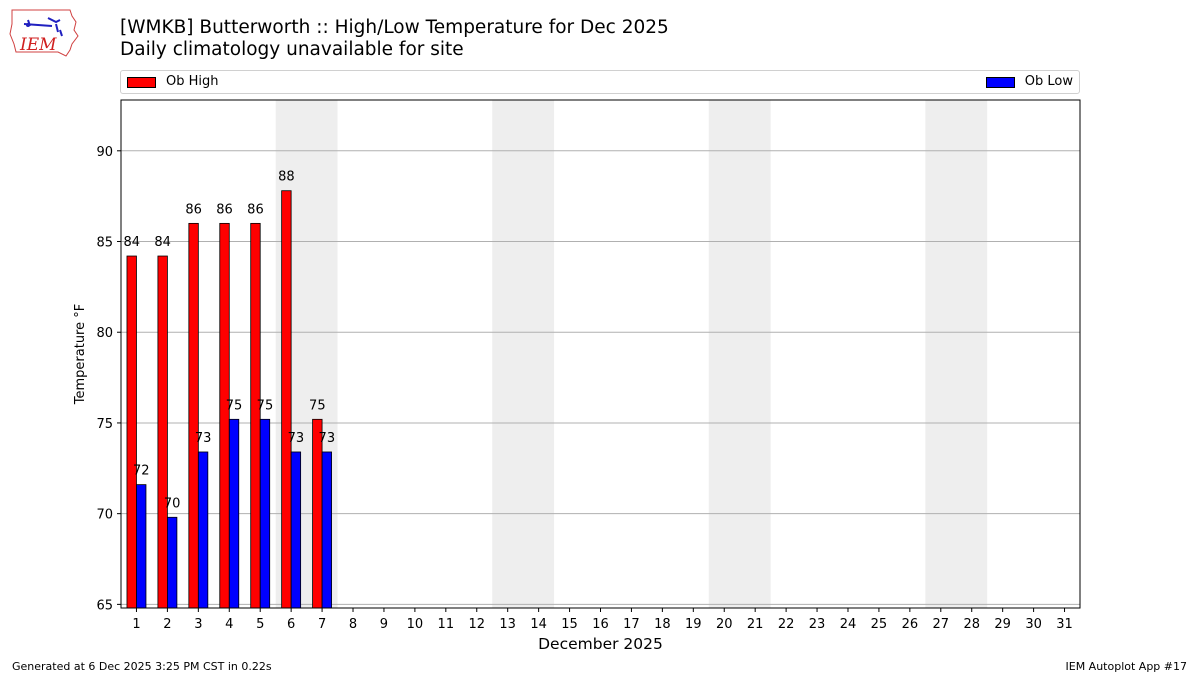 The height and width of the screenshot is (675, 1200). What do you see at coordinates (141, 82) in the screenshot?
I see `legend-swatch-high` at bounding box center [141, 82].